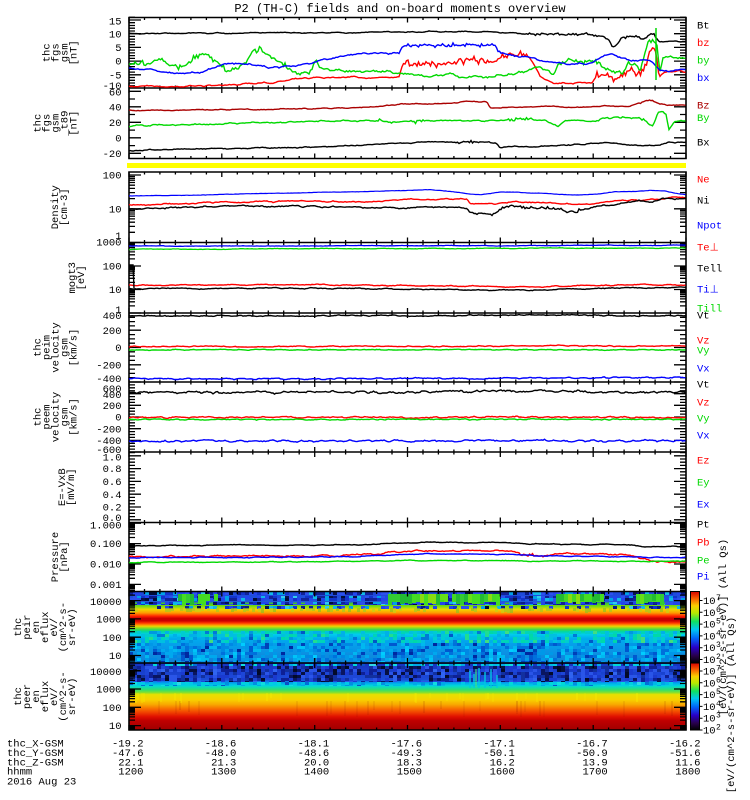  I want to click on svg-text: Pb, so click(703, 544).